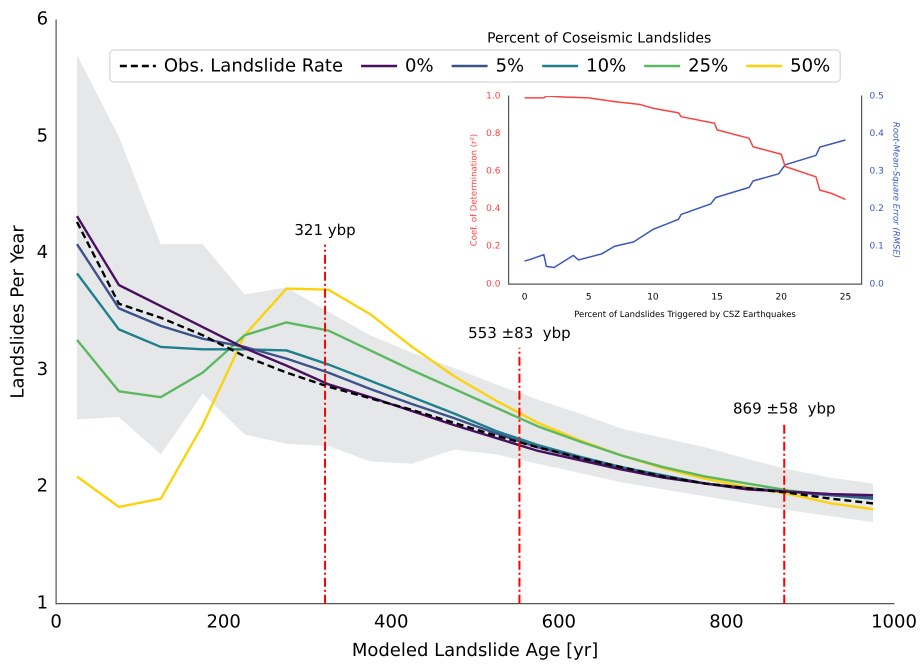  Describe the element at coordinates (42, 603) in the screenshot. I see `y-tick-label: 1` at that location.